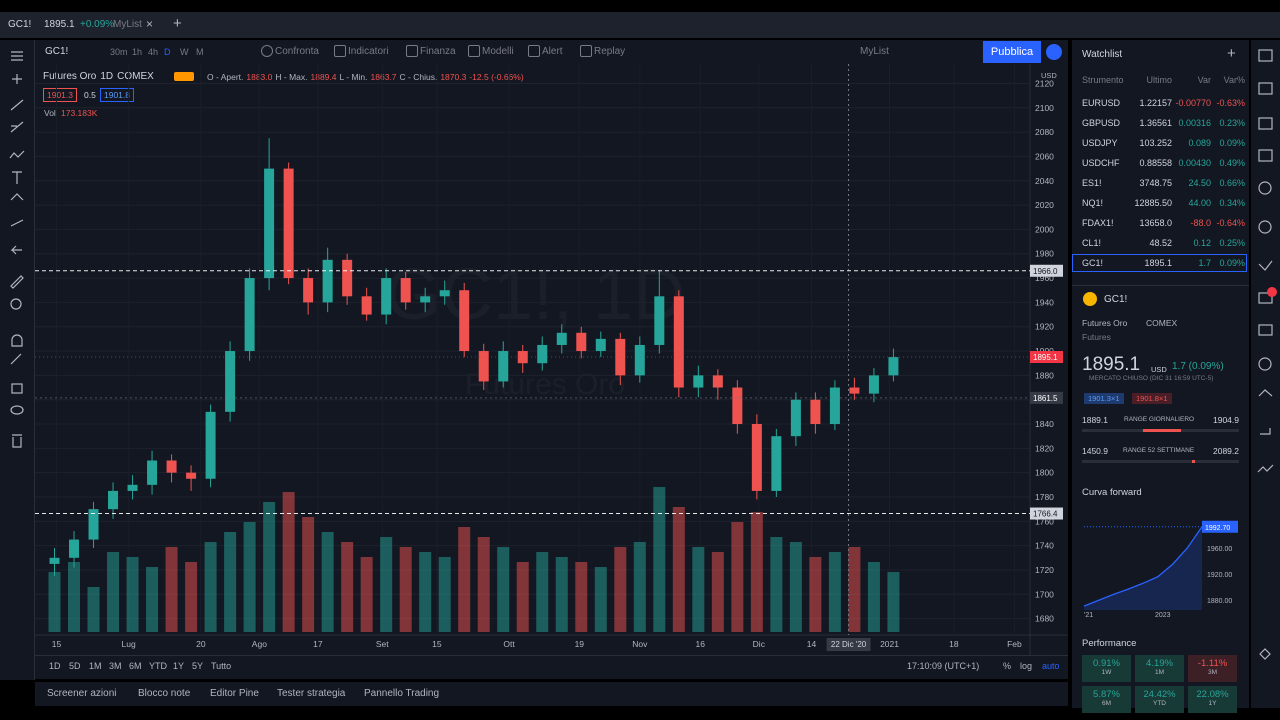  I want to click on wk-low: 1450.9, so click(1095, 451).